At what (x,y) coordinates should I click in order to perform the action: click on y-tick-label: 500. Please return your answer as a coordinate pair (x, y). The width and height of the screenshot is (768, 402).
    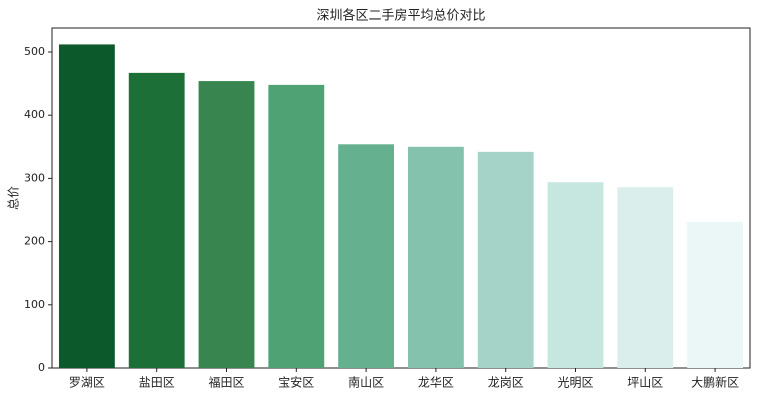
    Looking at the image, I should click on (34, 51).